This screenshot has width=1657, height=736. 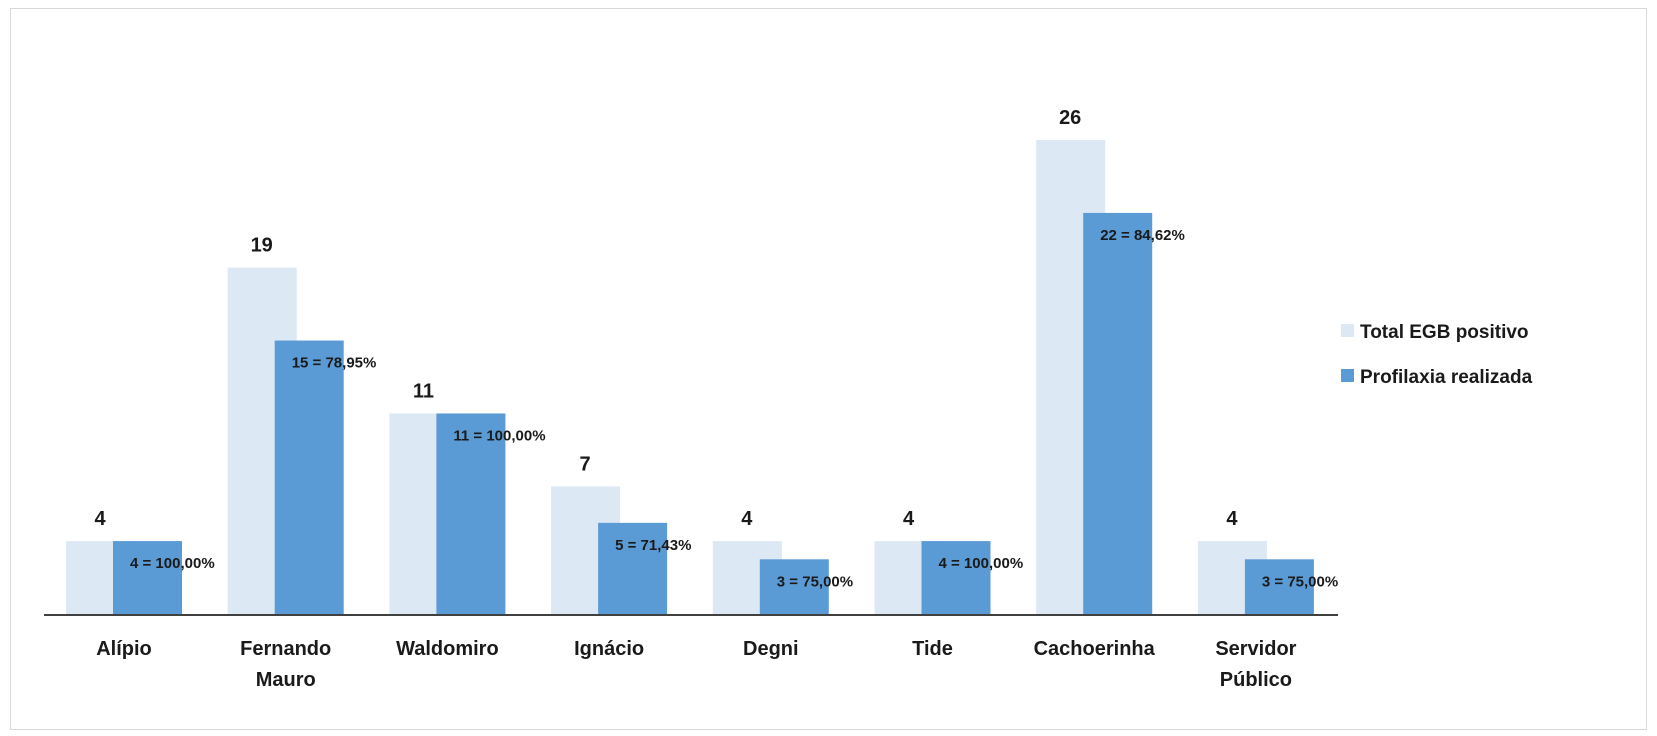 I want to click on data-label-profilaxia: 15 = 78,95%, so click(x=334, y=363).